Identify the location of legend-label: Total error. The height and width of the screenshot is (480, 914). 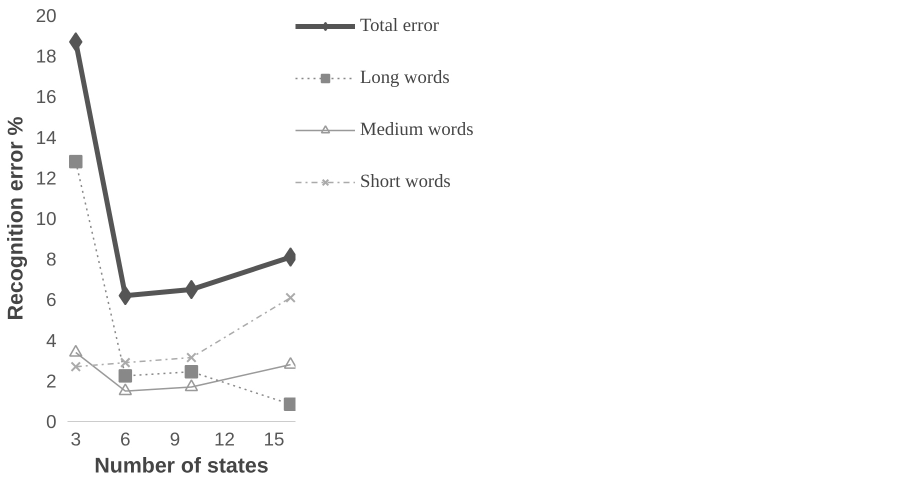
(399, 26).